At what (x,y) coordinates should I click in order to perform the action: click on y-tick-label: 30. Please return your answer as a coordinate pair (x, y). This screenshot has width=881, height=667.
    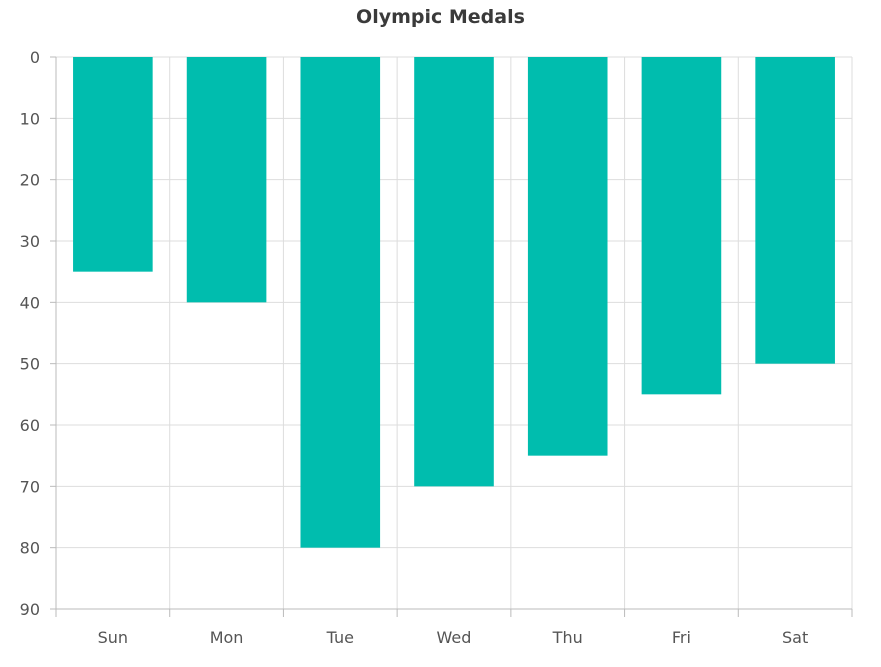
    Looking at the image, I should click on (30, 241).